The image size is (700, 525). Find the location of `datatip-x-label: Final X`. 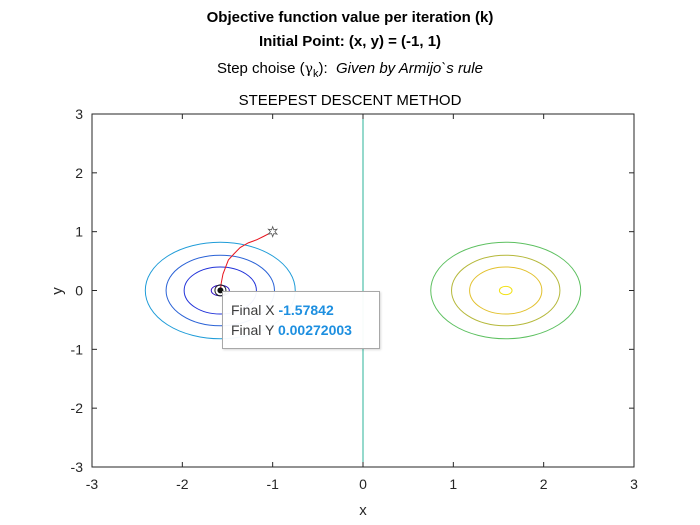

datatip-x-label: Final X is located at coordinates (253, 310).